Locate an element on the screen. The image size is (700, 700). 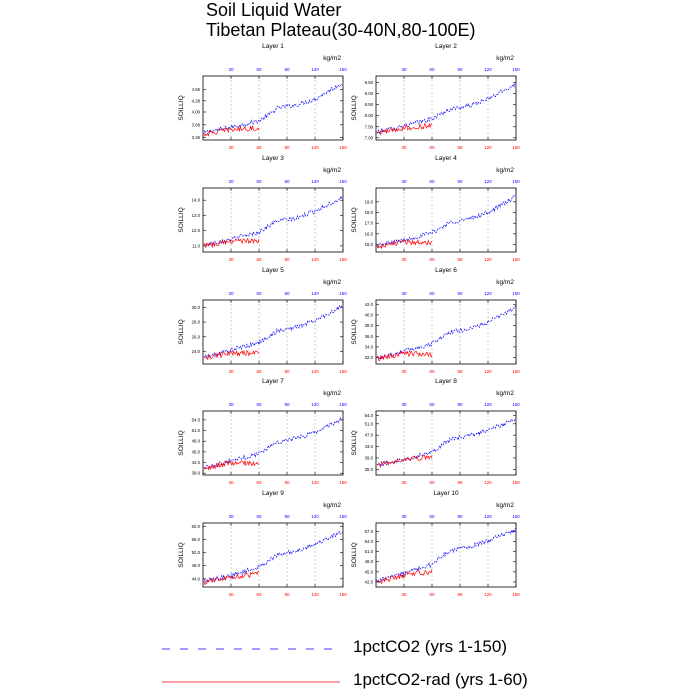
y-tick-label: 39.0 is located at coordinates (369, 457).